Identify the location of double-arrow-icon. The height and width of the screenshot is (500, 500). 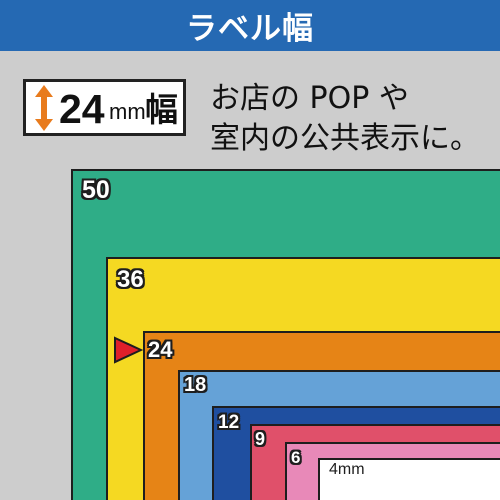
(44, 108).